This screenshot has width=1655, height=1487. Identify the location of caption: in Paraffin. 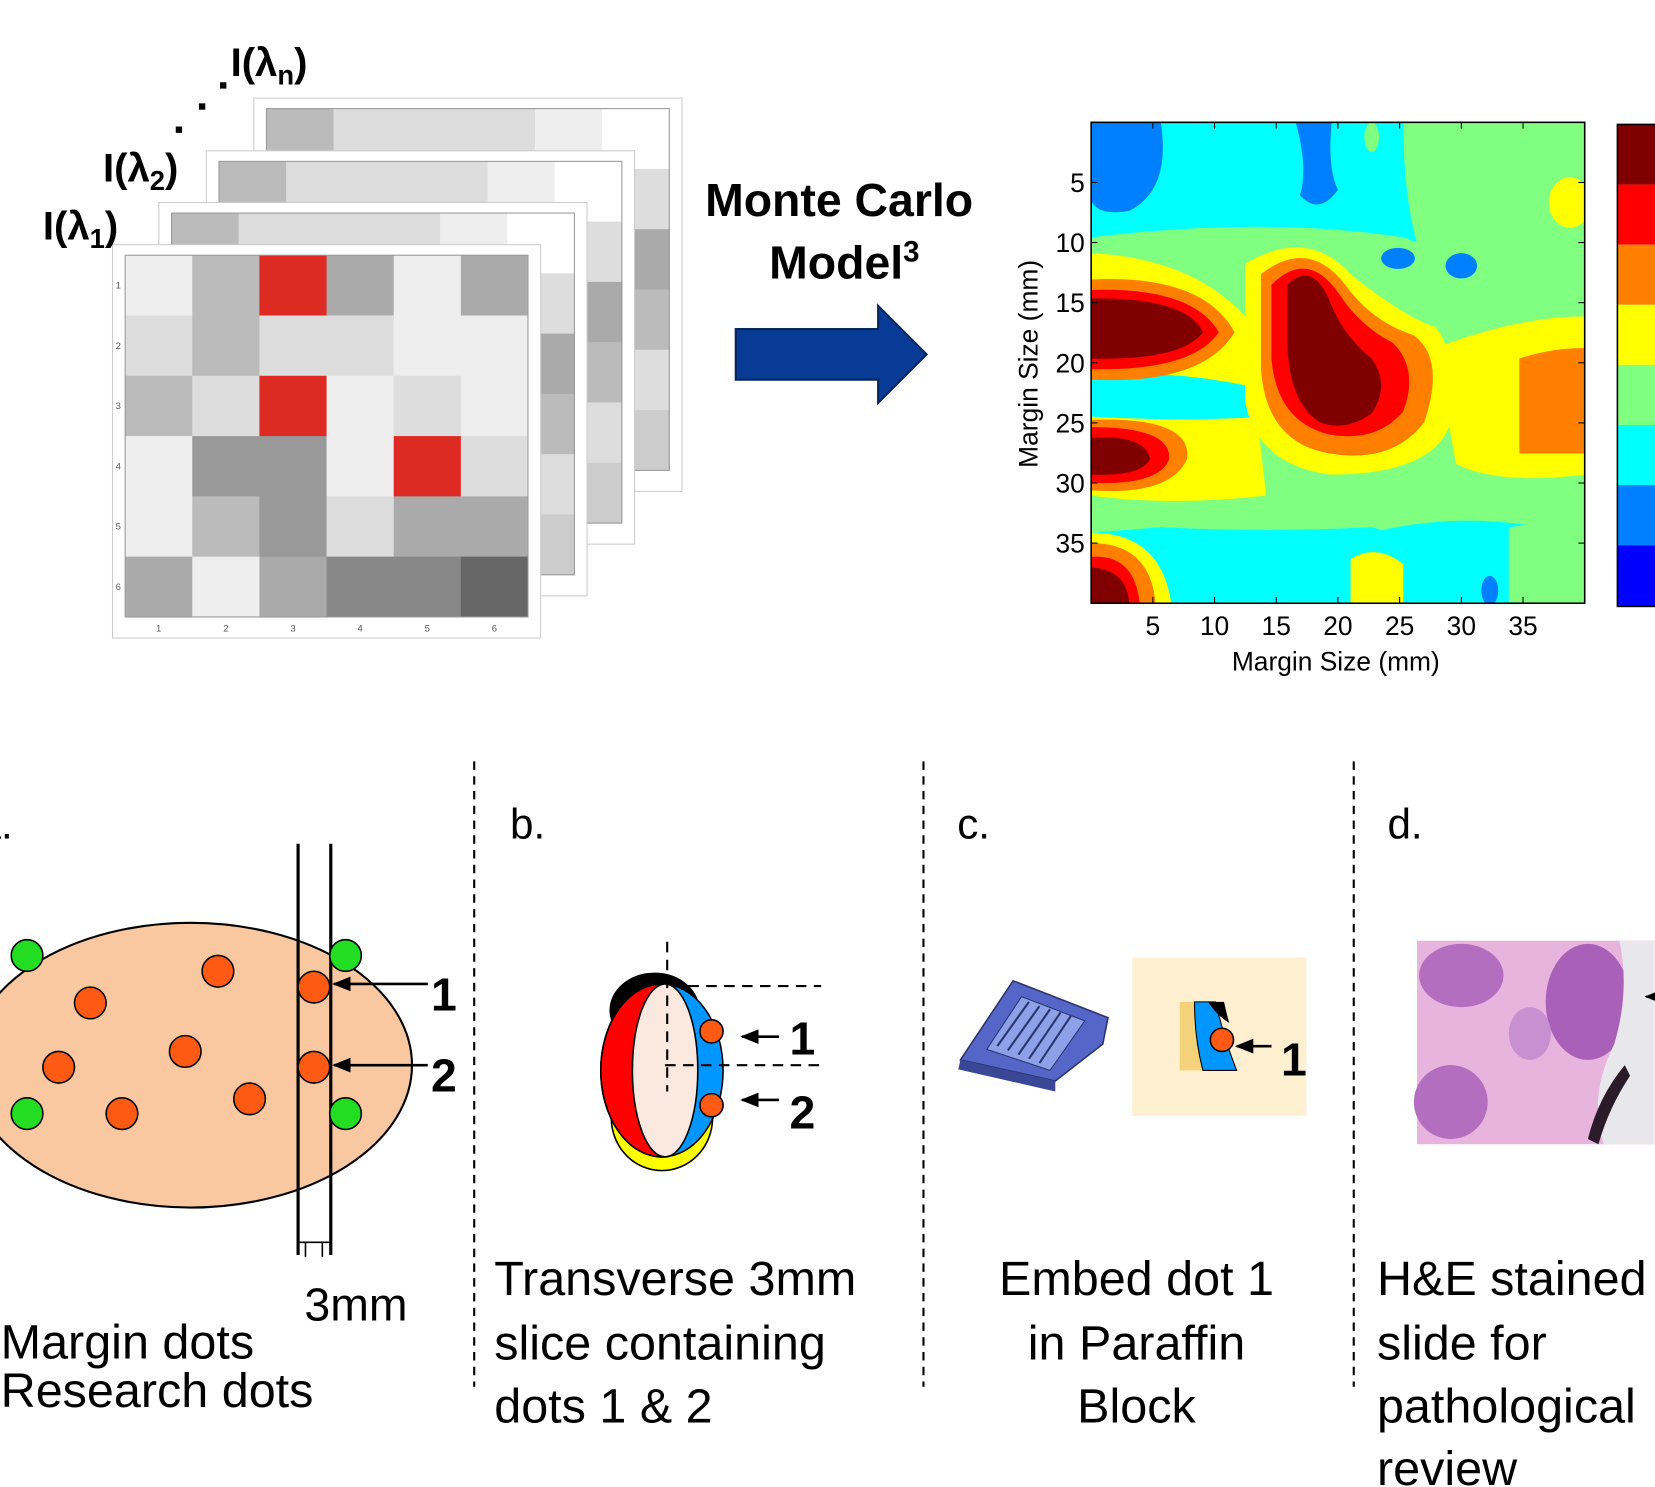
(1136, 1343).